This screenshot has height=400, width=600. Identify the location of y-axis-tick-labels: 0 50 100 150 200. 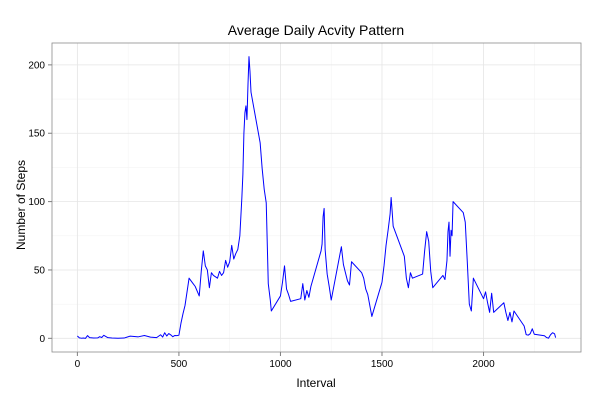
(36, 202).